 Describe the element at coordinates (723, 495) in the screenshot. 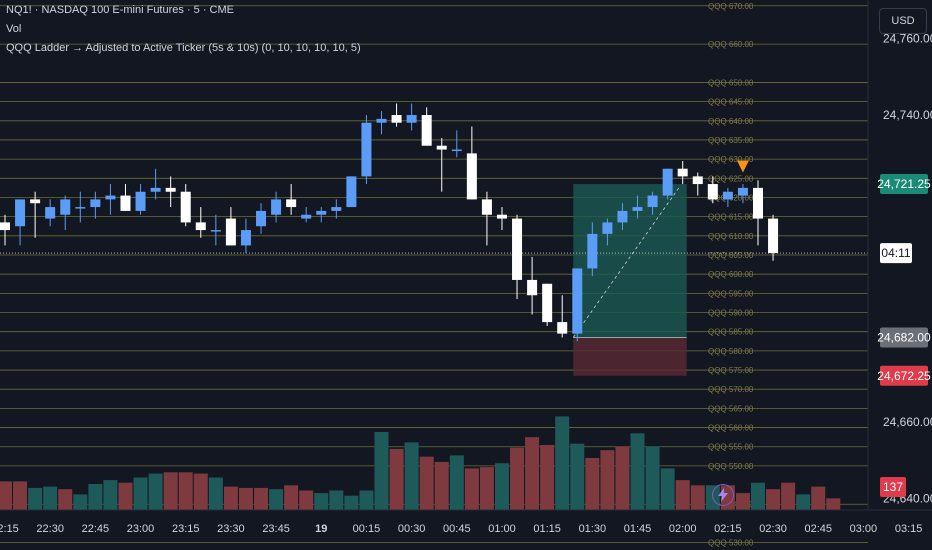

I see `lightning-icon` at that location.